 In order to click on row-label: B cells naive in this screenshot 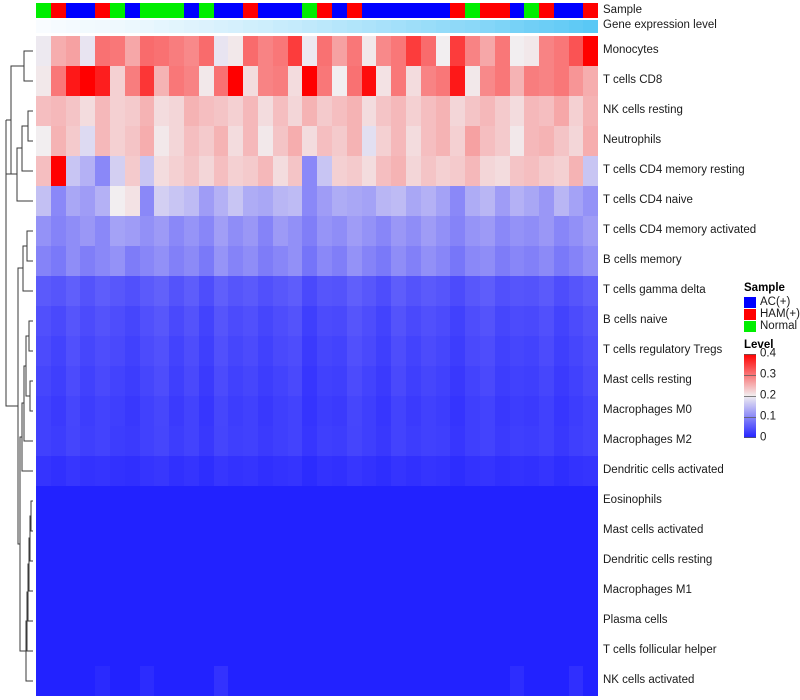, I will do `click(635, 320)`.